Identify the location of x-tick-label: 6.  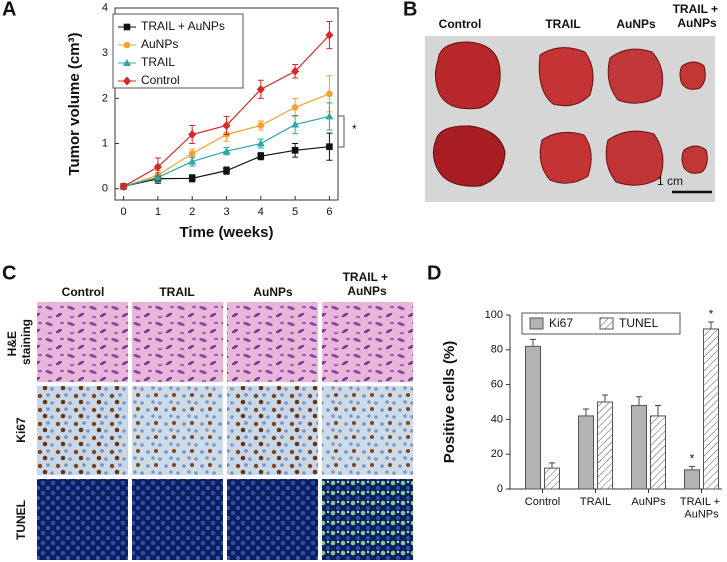
(329, 212).